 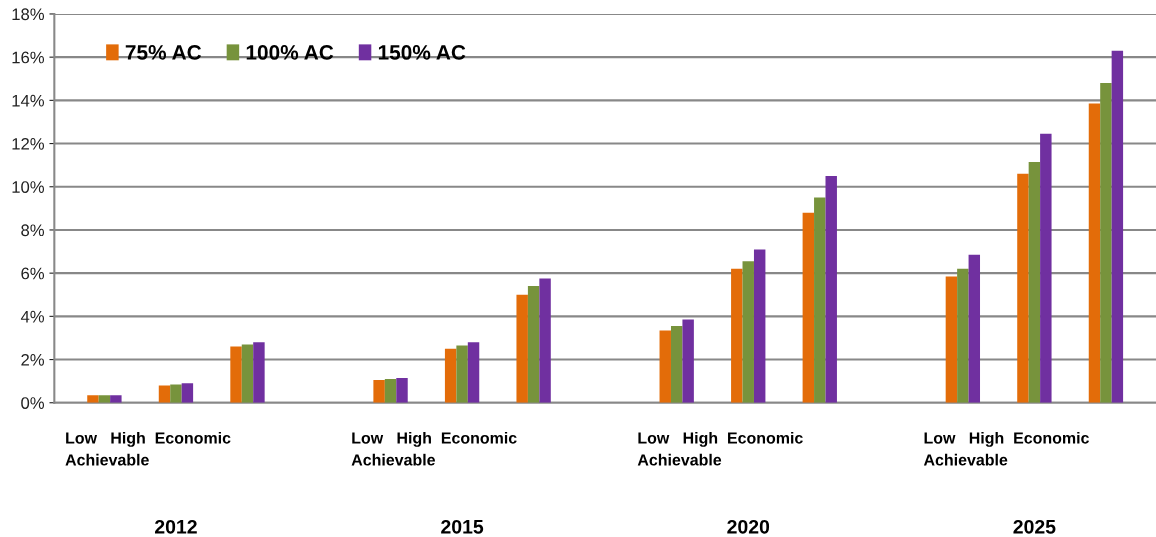 I want to click on y-tick-label: 12%, so click(x=28, y=143).